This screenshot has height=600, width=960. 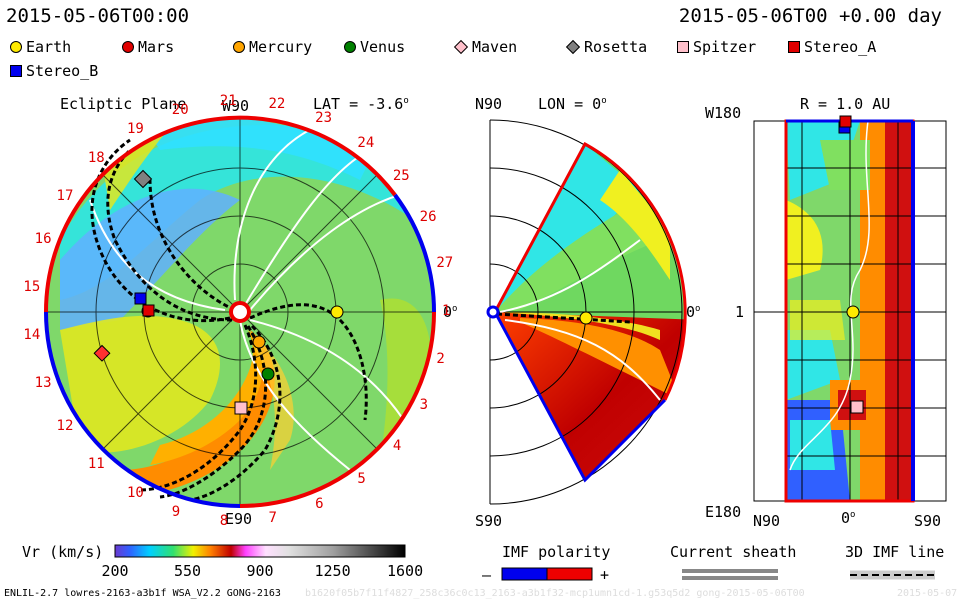 What do you see at coordinates (115, 571) in the screenshot?
I see `colorbar-tick-label: 200` at bounding box center [115, 571].